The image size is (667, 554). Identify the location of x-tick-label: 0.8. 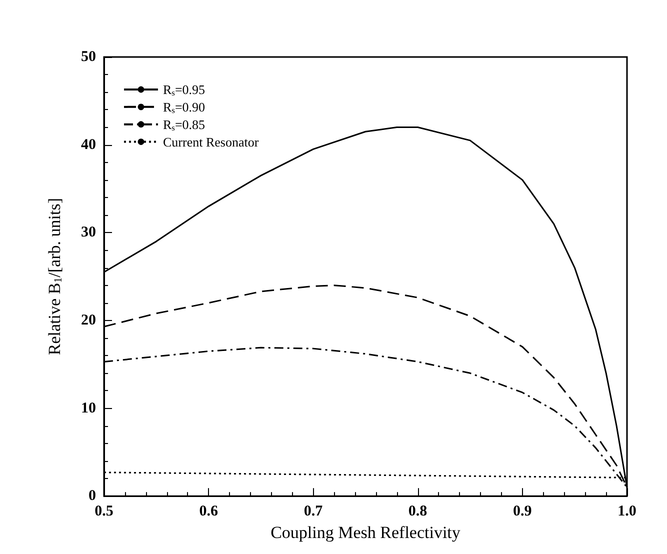
(418, 512).